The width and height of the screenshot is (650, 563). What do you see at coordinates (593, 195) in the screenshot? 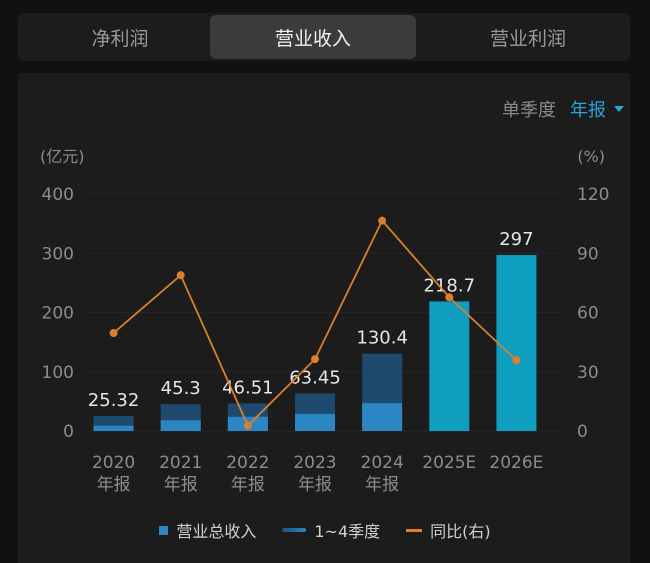
I see `right-tick-label: 120` at bounding box center [593, 195].